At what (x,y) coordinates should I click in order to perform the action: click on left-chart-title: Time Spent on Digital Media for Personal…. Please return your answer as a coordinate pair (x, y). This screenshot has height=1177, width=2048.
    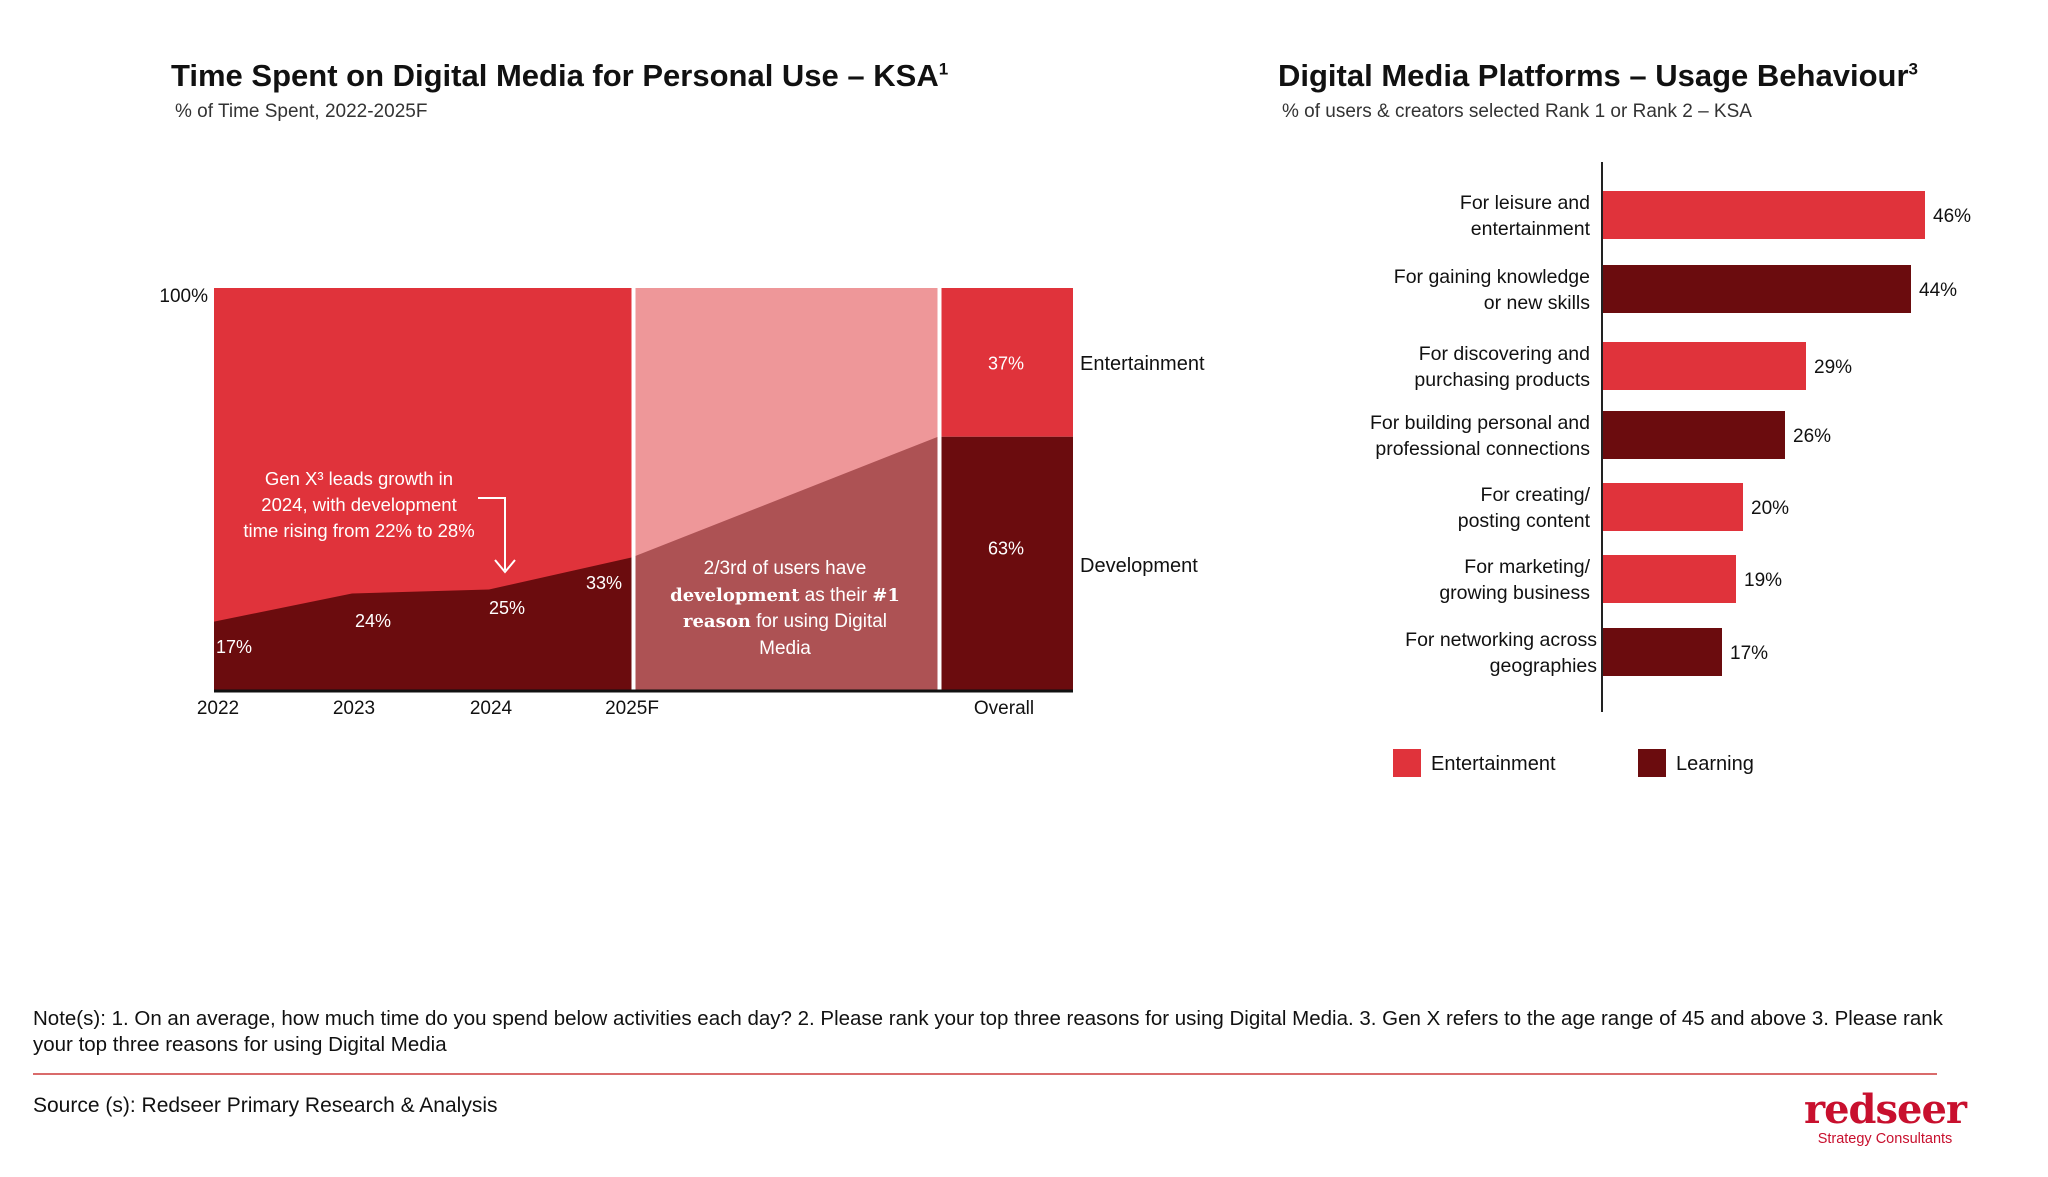
    Looking at the image, I should click on (560, 75).